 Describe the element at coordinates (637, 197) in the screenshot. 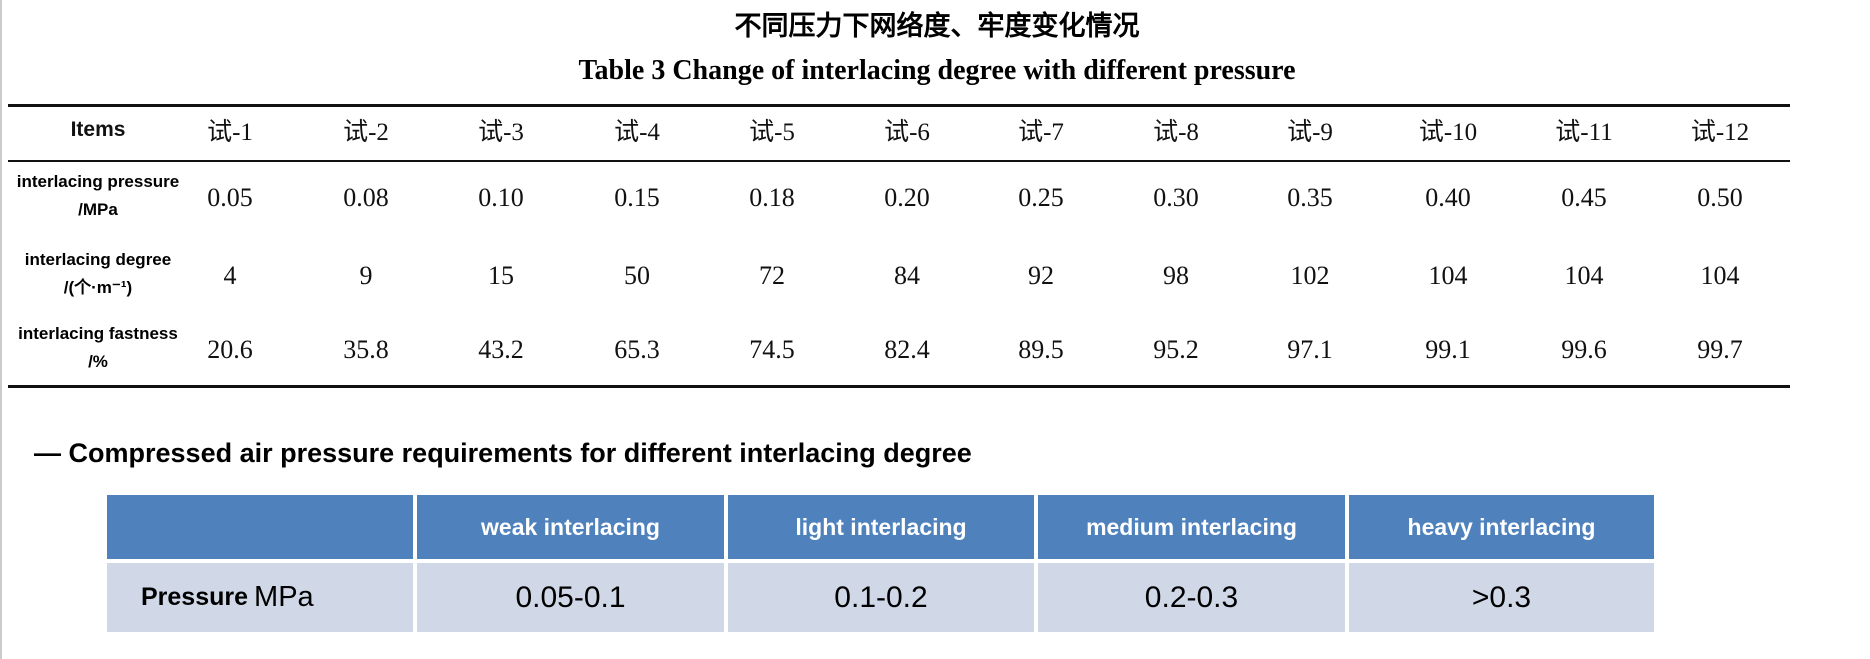

I see `cell: 0.15` at that location.